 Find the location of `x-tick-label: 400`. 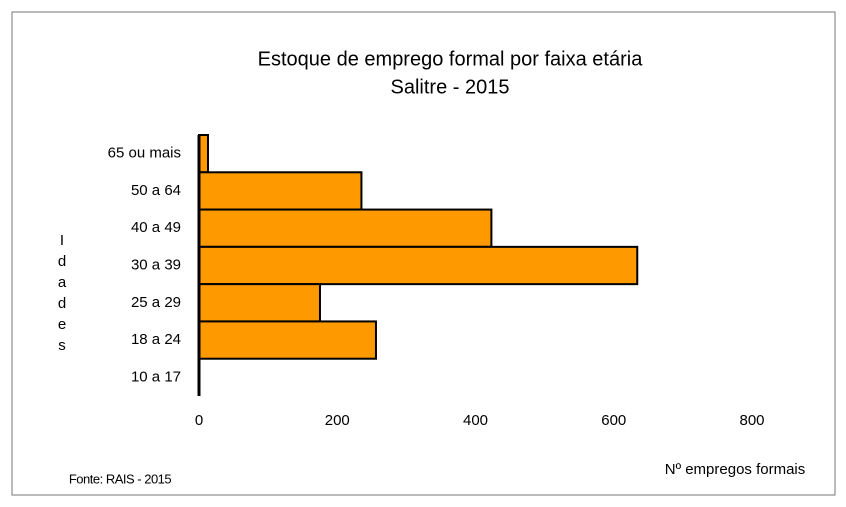

x-tick-label: 400 is located at coordinates (475, 420).